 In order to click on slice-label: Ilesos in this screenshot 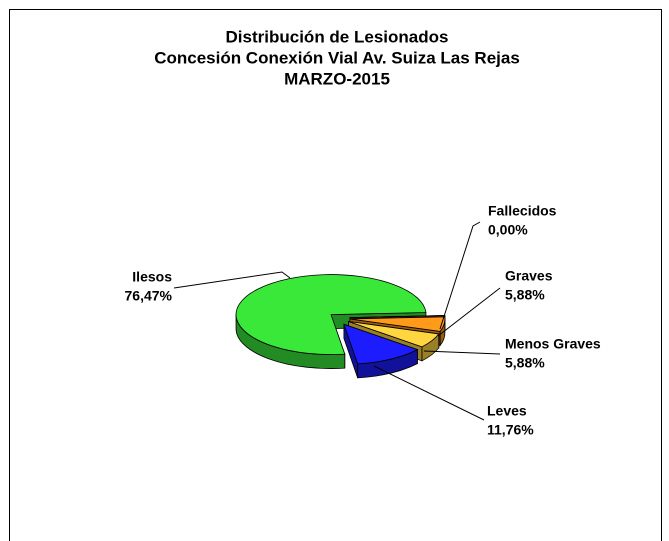, I will do `click(152, 277)`.